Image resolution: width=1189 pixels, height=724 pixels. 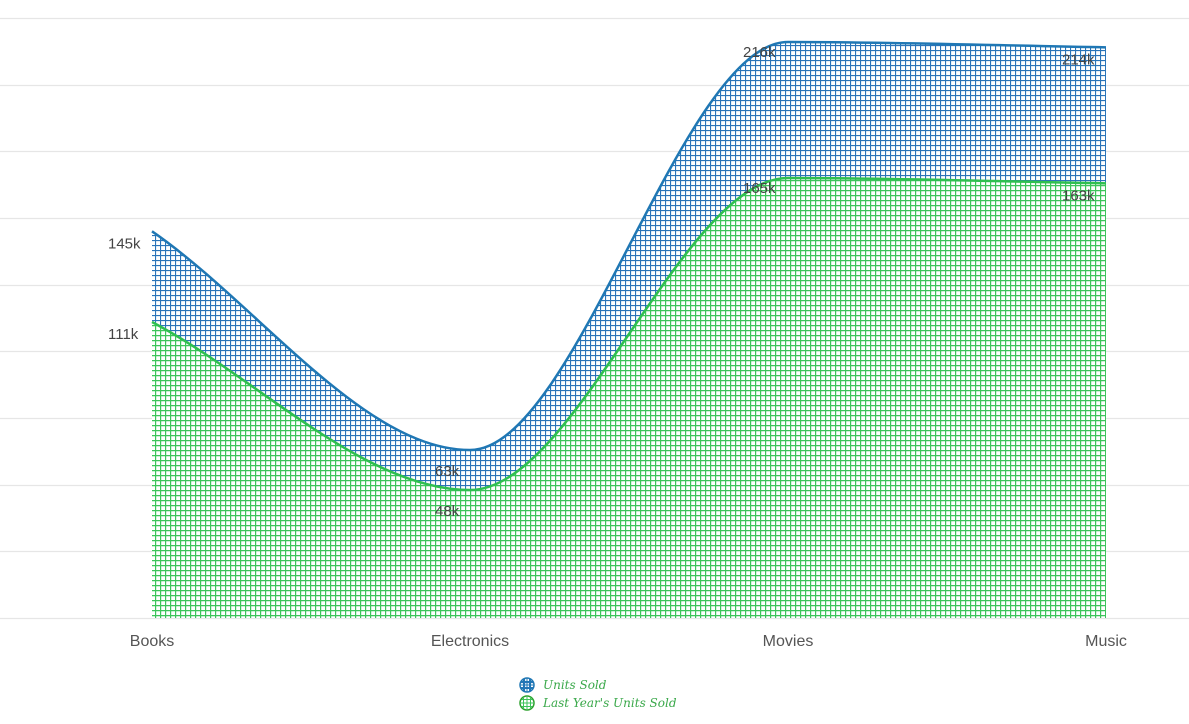 What do you see at coordinates (124, 243) in the screenshot?
I see `data-label: 145k` at bounding box center [124, 243].